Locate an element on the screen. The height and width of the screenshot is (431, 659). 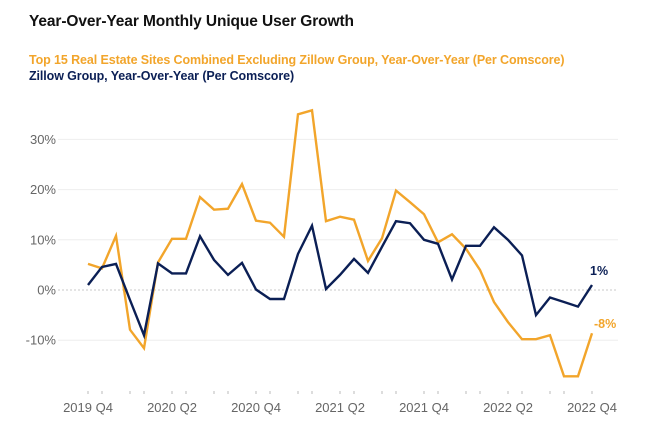
y-tick-label: 0% is located at coordinates (46, 290).